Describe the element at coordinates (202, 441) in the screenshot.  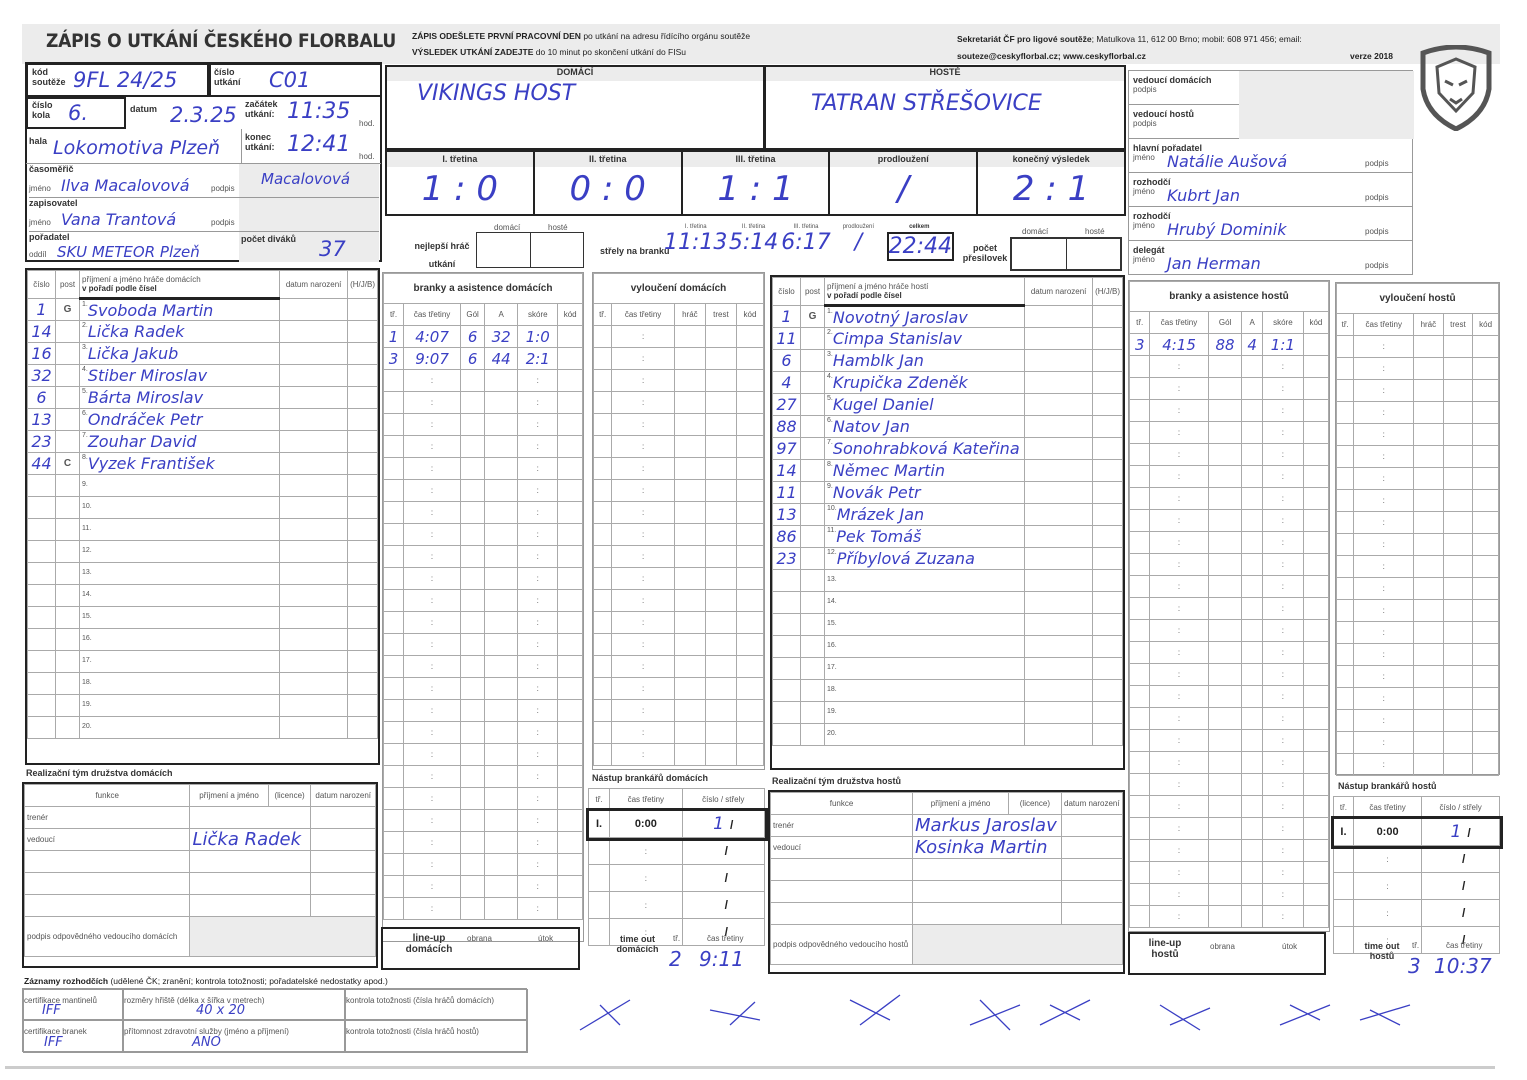
I see `player-row: 23 7.Zouhar David` at that location.